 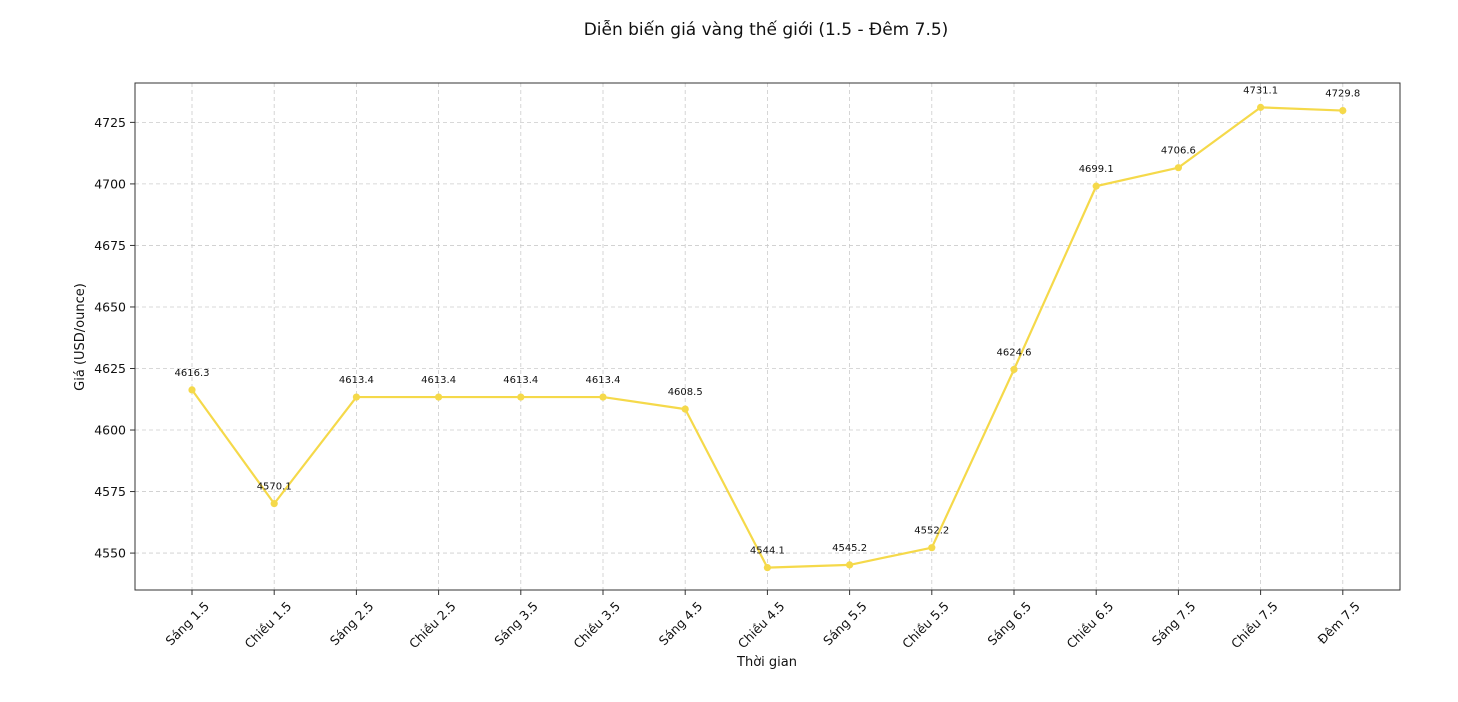 I want to click on data-label: 4616.3, so click(x=192, y=373).